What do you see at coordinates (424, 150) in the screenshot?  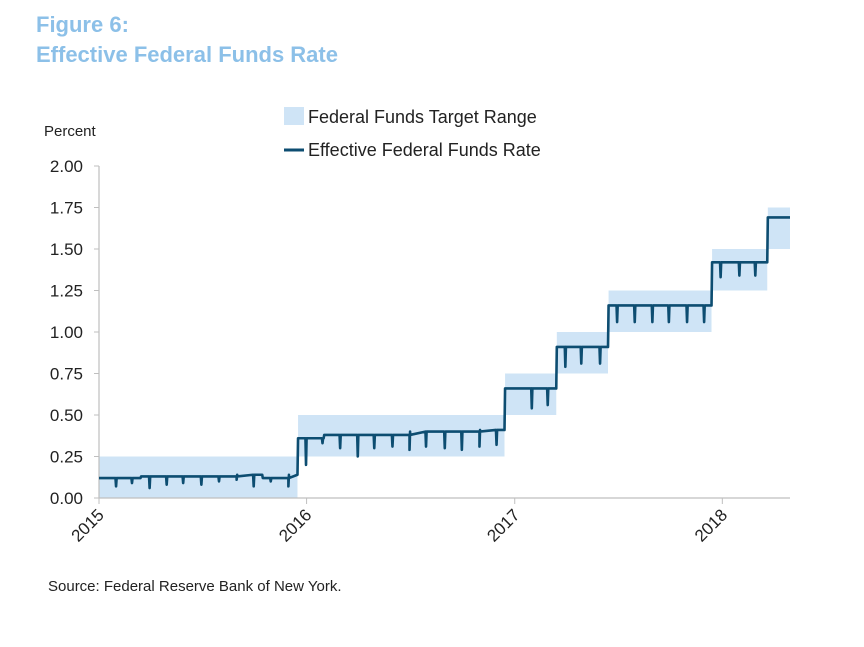 I see `legend-label-effr: Effective Federal Funds Rate` at bounding box center [424, 150].